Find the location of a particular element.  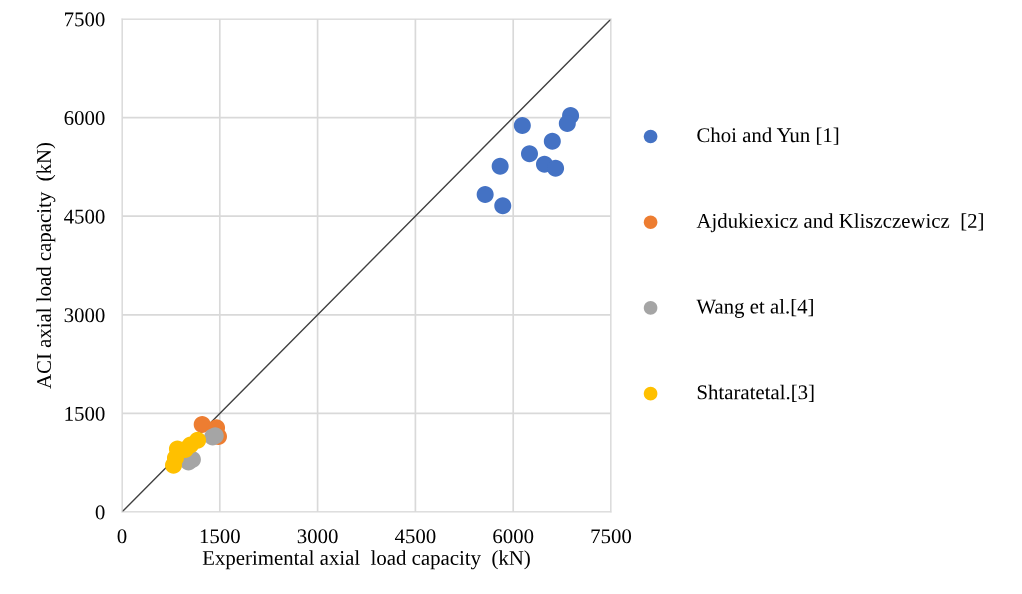

legend-label: Shtaratetal.[3] is located at coordinates (755, 393).